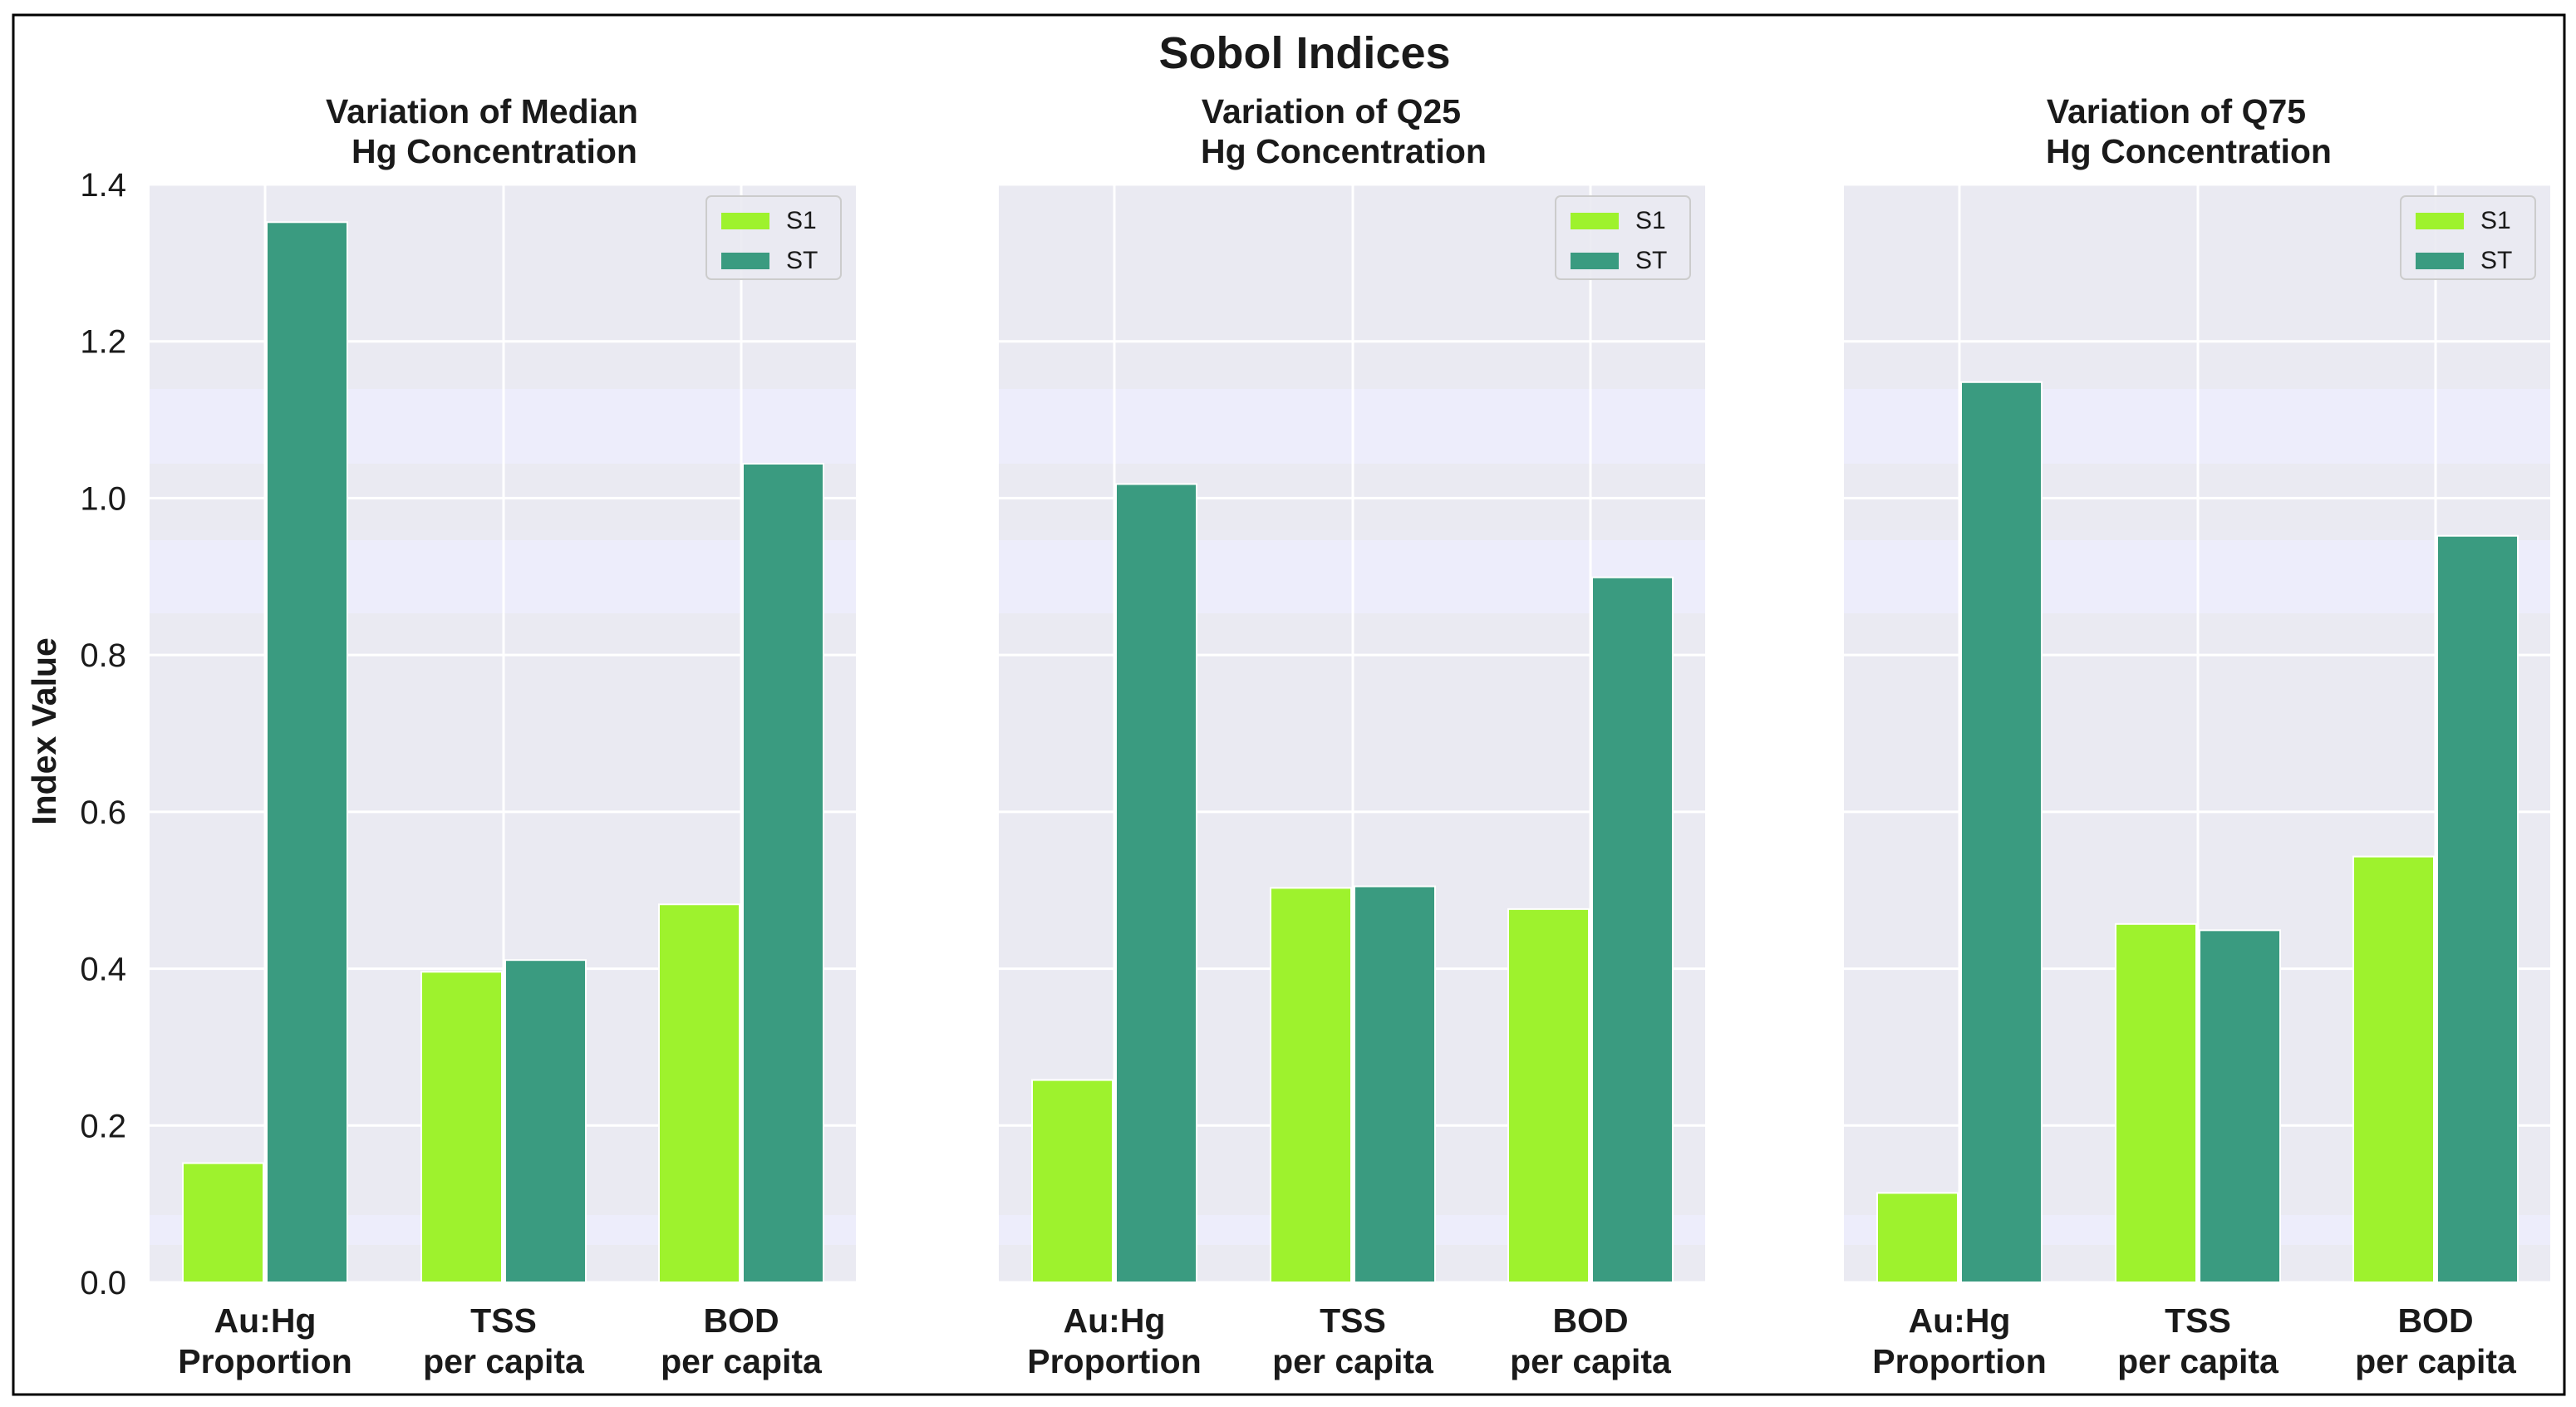 This screenshot has height=1407, width=2576. Describe the element at coordinates (44, 731) in the screenshot. I see `y-axis-label: Index Value` at that location.